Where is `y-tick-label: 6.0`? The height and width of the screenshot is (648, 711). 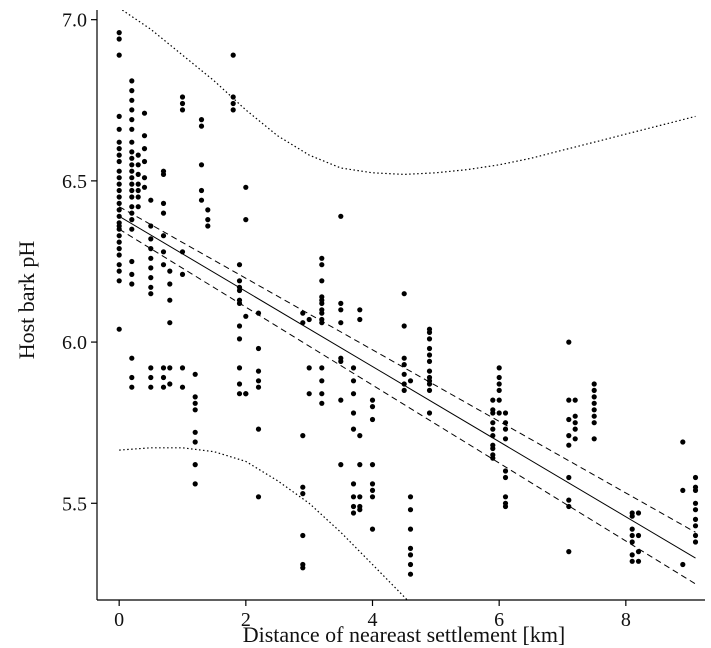 y-tick-label: 6.0 is located at coordinates (74, 343).